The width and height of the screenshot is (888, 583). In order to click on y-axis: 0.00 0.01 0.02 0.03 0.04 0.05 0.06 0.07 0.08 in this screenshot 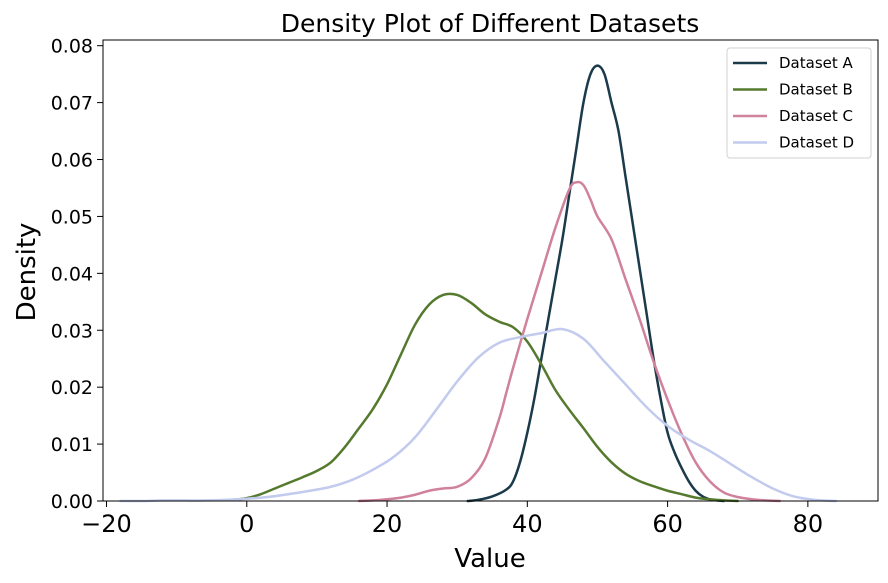, I will do `click(77, 274)`.